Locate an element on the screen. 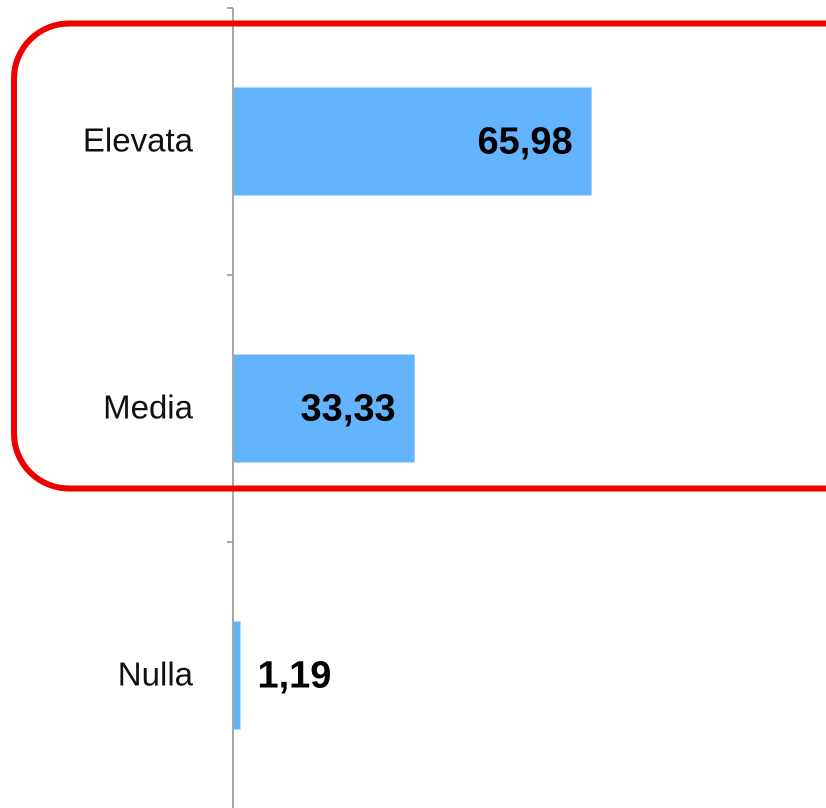  value-label: 33,33 is located at coordinates (348, 409).